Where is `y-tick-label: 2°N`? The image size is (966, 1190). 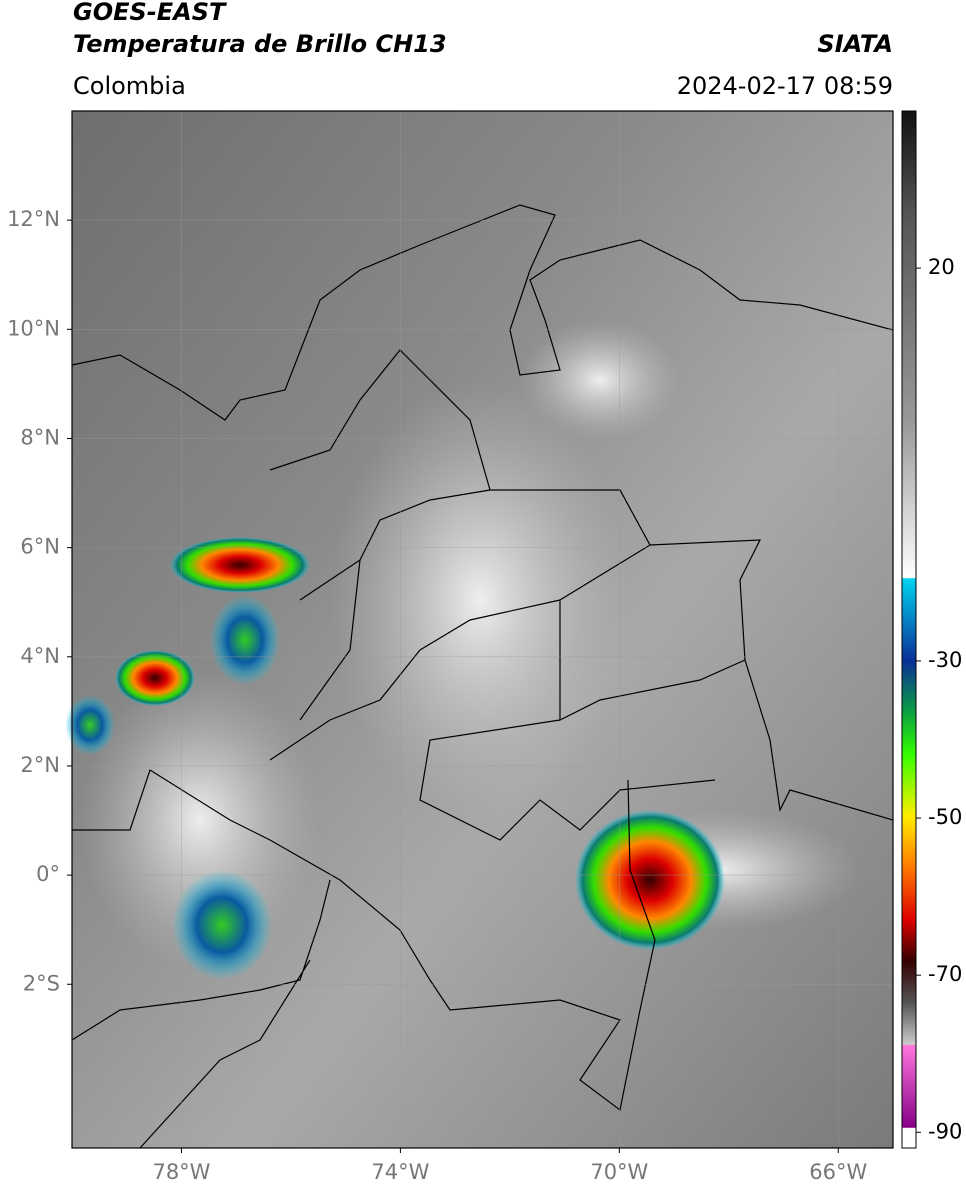
y-tick-label: 2°N is located at coordinates (40, 765).